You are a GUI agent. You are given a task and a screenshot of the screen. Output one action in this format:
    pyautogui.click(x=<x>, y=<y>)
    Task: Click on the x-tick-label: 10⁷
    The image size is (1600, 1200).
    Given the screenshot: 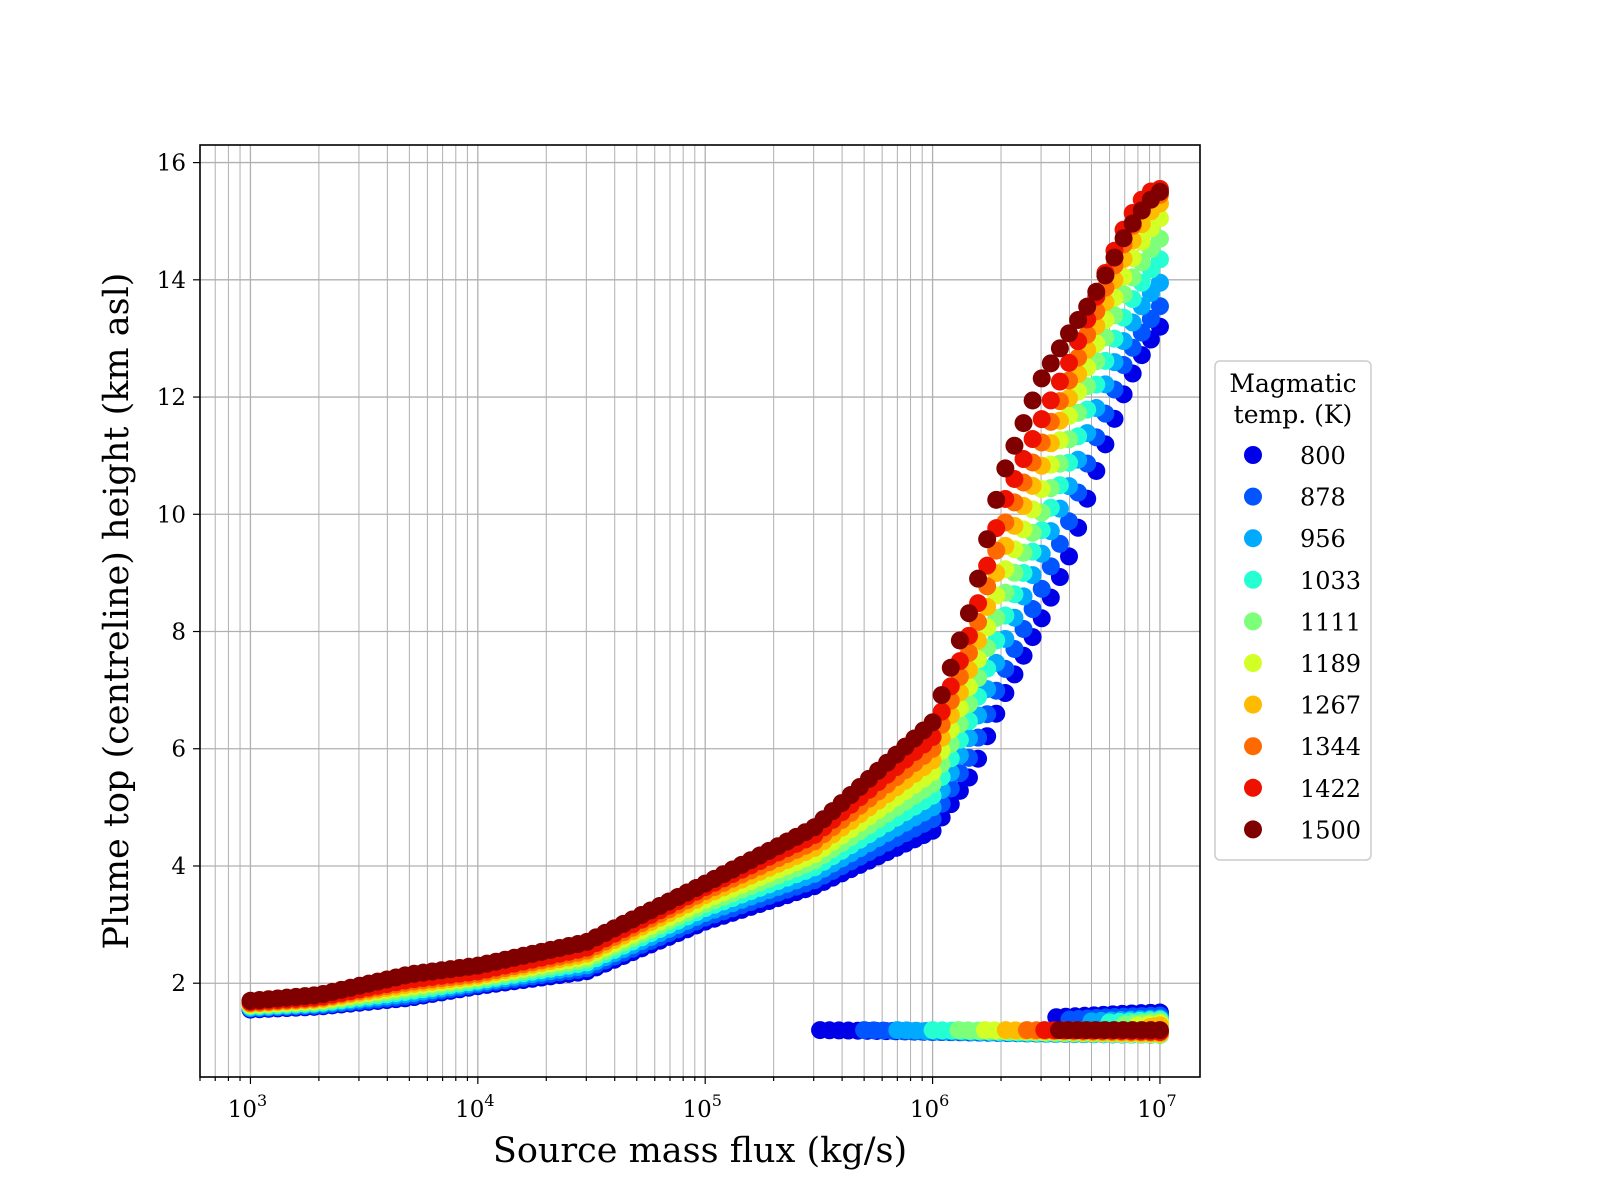 What is the action you would take?
    pyautogui.click(x=1156, y=1107)
    